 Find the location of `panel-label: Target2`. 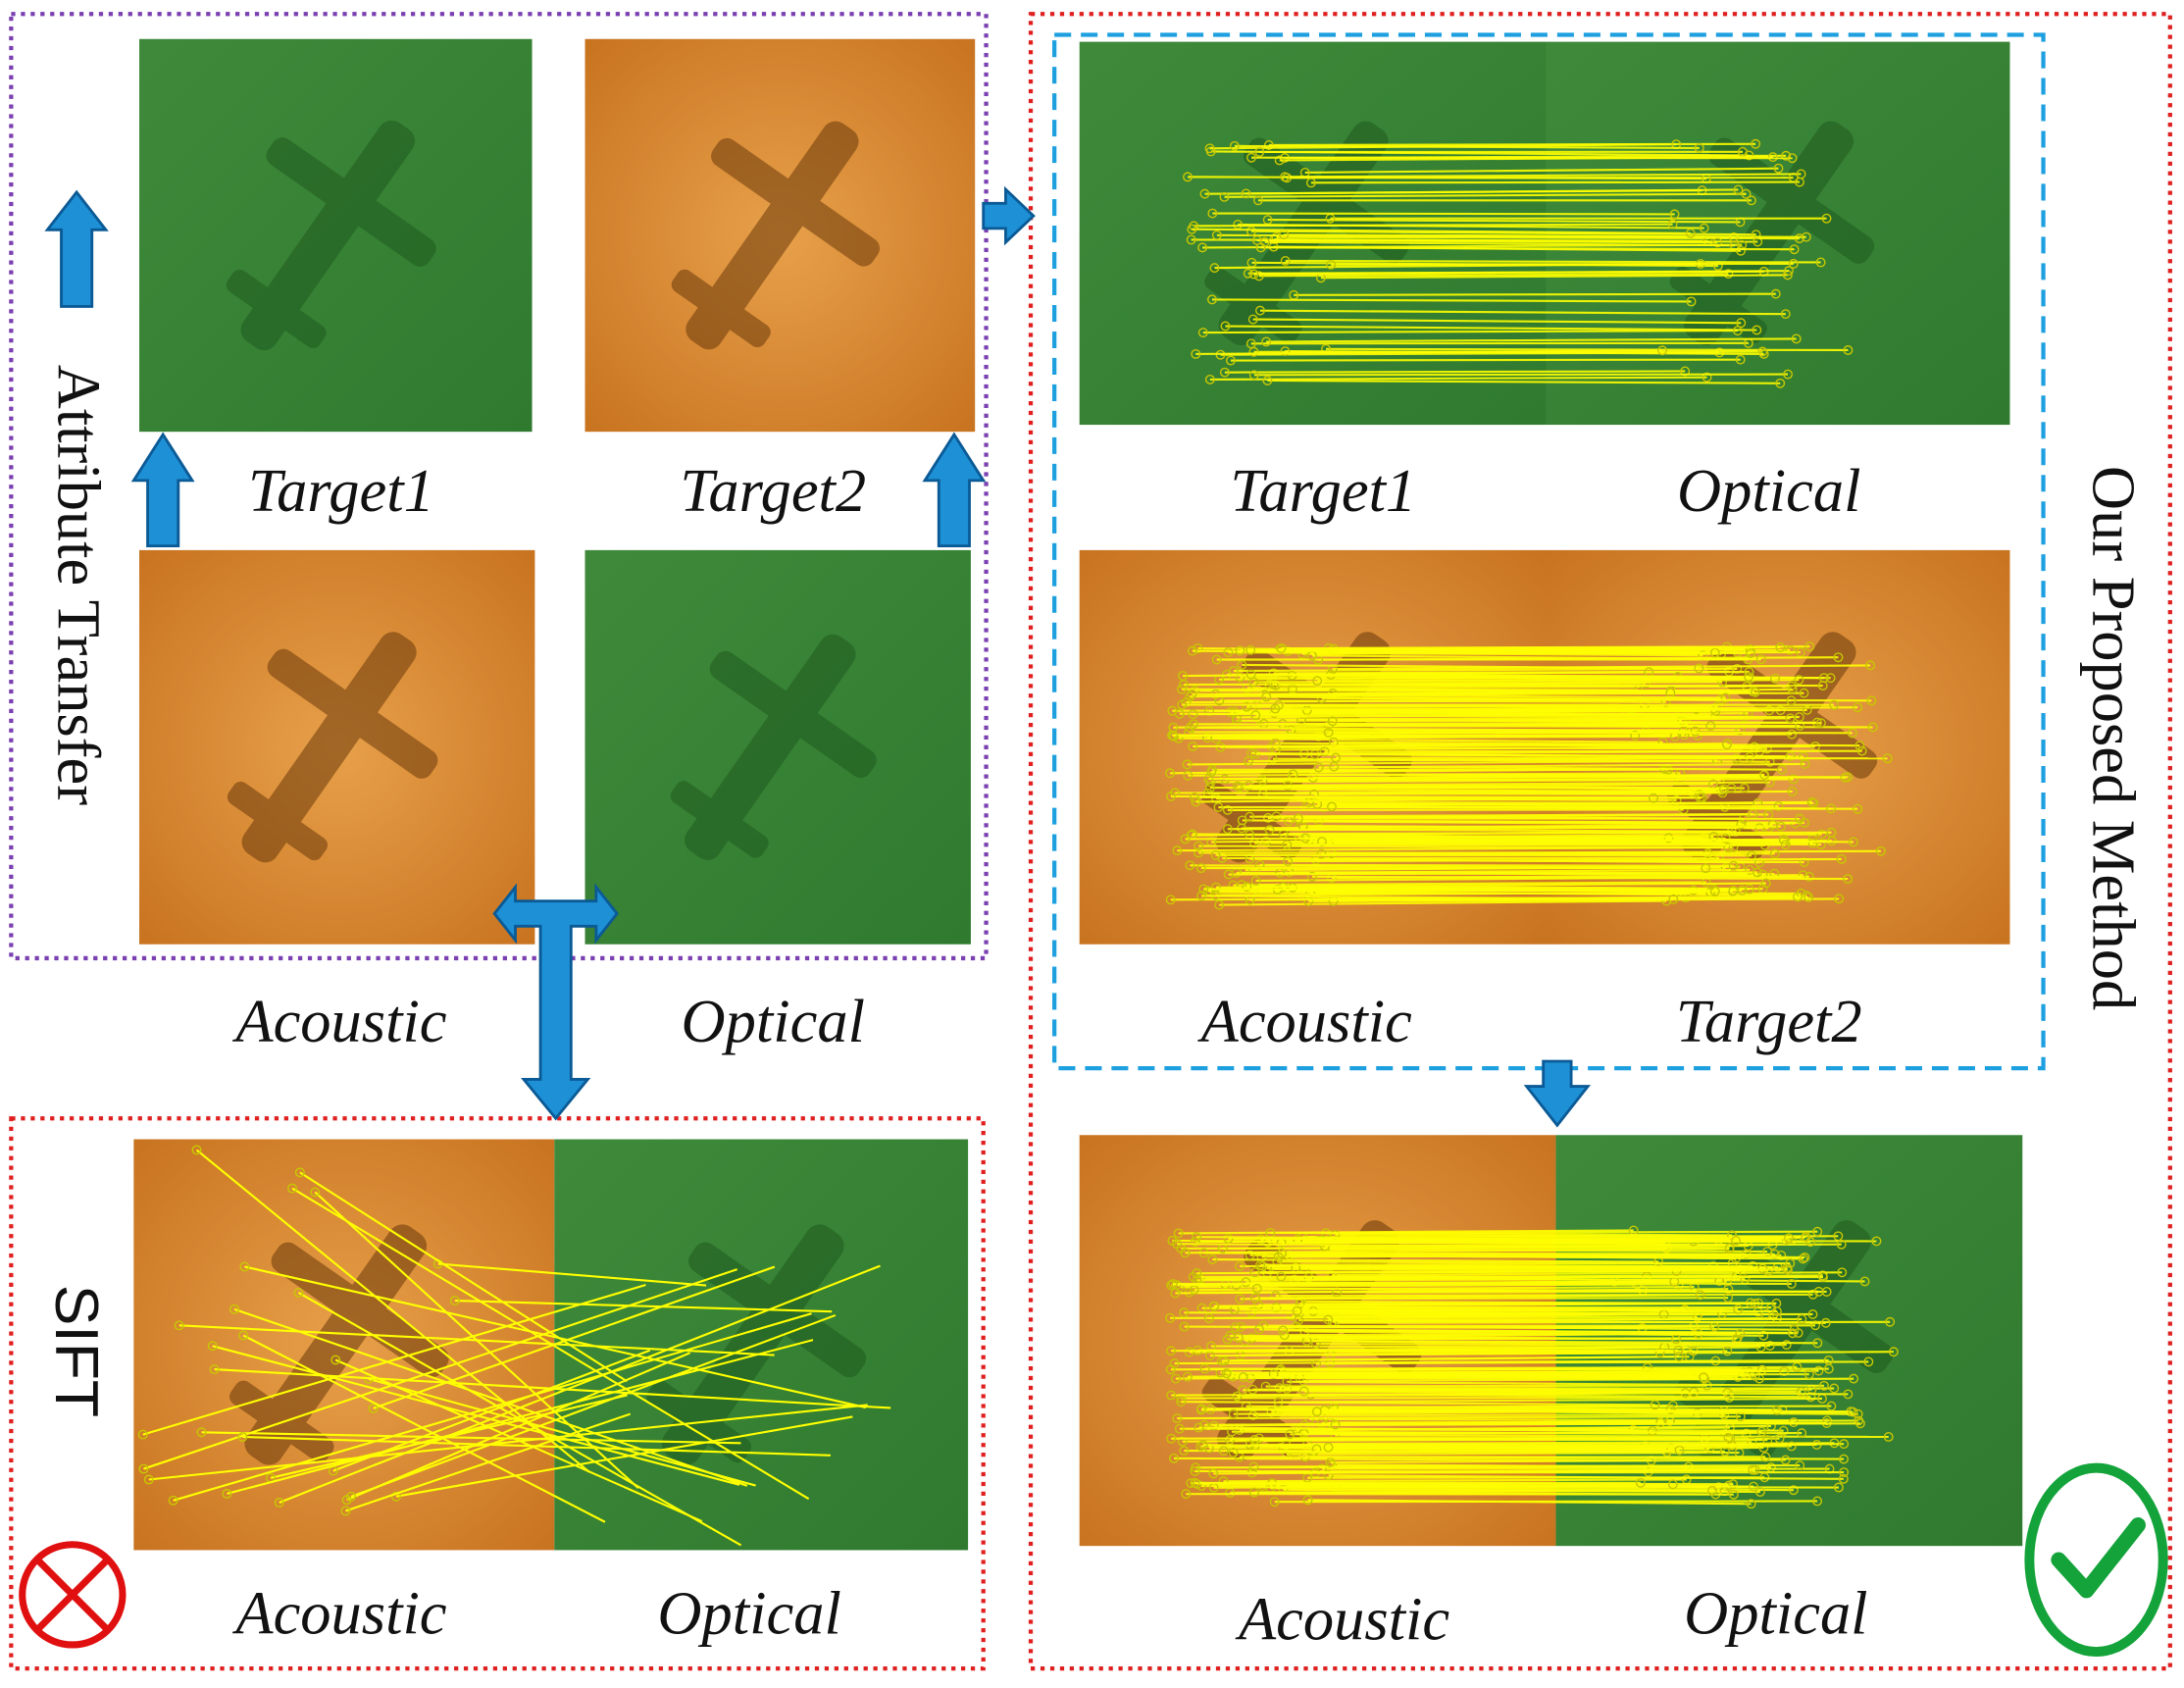

panel-label: Target2 is located at coordinates (773, 491).